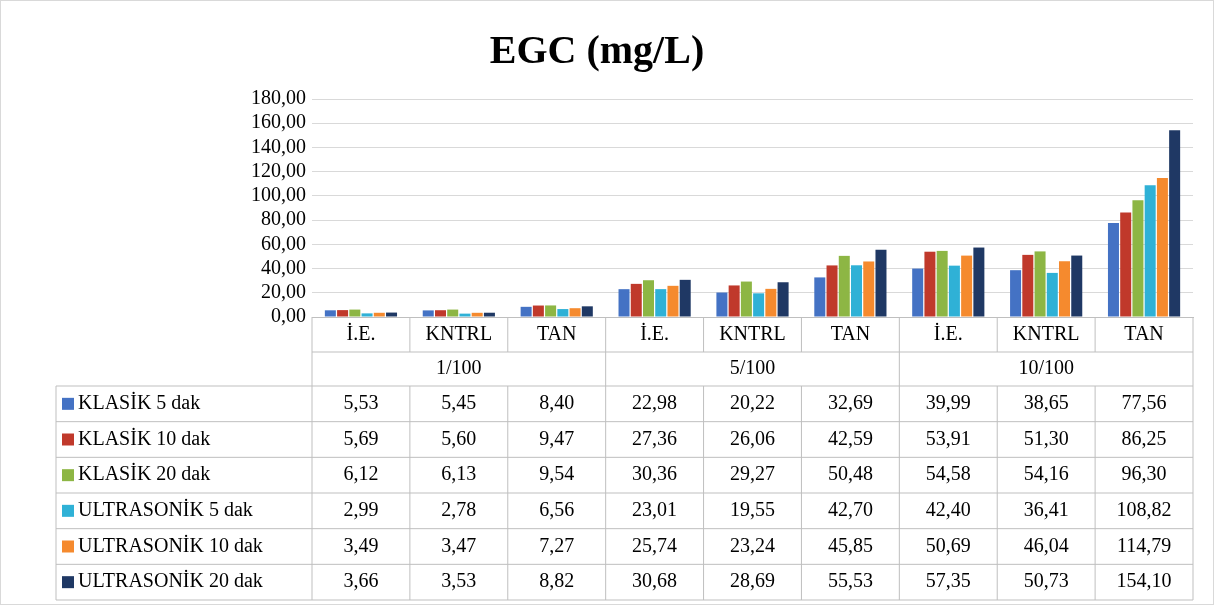 This screenshot has width=1214, height=605. I want to click on data-label: 30,36, so click(655, 473).